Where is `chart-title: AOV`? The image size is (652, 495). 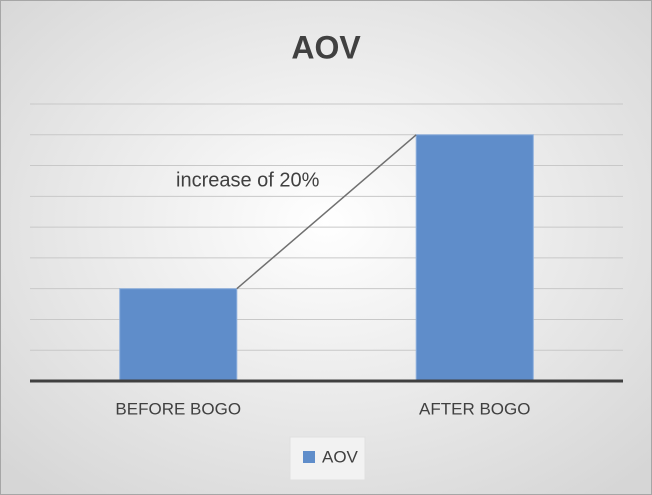
chart-title: AOV is located at coordinates (326, 47).